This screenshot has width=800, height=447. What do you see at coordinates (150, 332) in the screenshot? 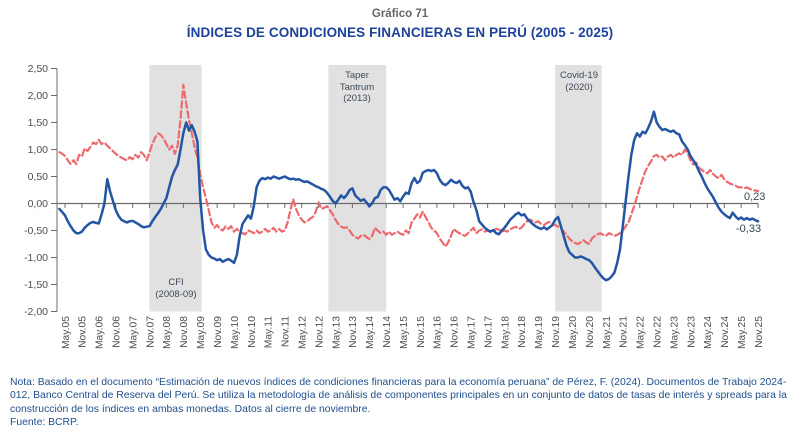
I see `svg-text: Nov.07` at bounding box center [150, 332].